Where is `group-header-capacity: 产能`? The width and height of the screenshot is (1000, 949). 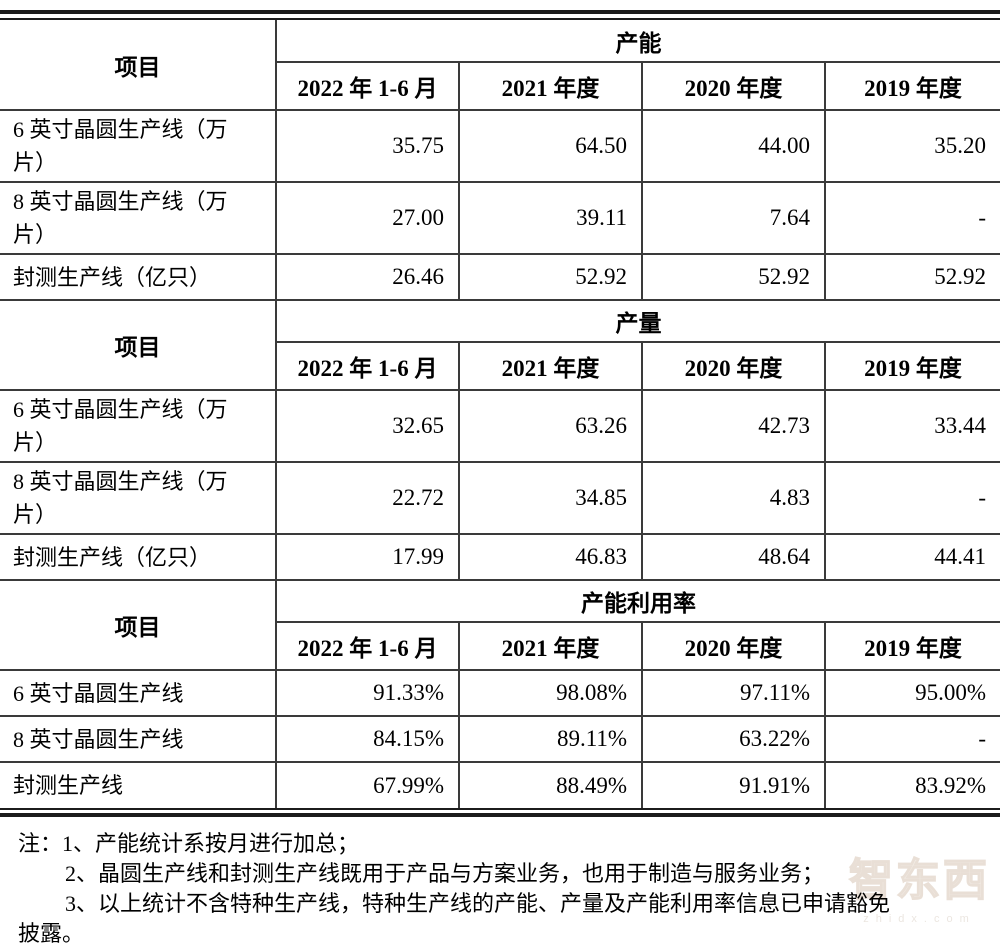 group-header-capacity: 产能 is located at coordinates (637, 41).